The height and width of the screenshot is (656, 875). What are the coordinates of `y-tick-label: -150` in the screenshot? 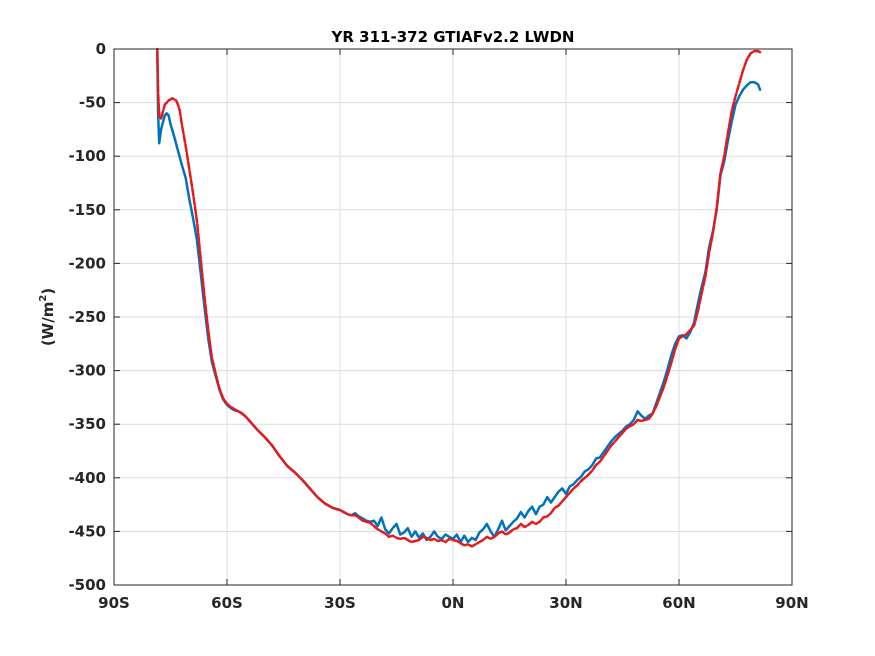 It's located at (87, 210).